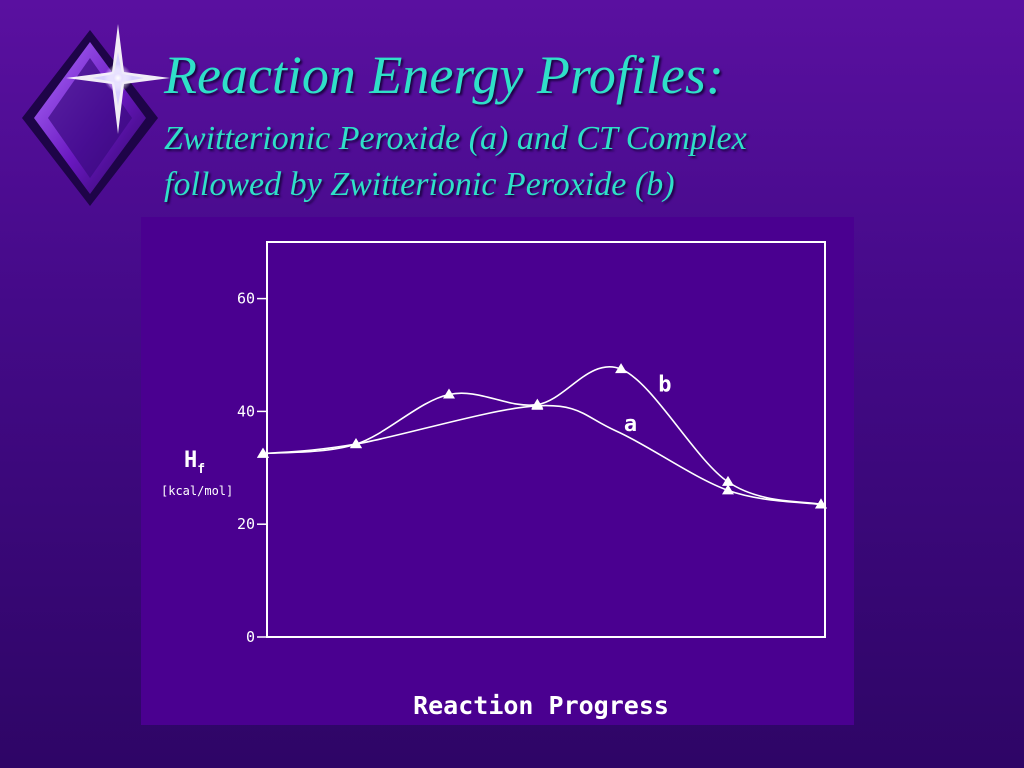 The height and width of the screenshot is (768, 1024). Describe the element at coordinates (419, 184) in the screenshot. I see `slide-subtitle-line-2: followed by Zwitterionic Peroxide (b)` at that location.